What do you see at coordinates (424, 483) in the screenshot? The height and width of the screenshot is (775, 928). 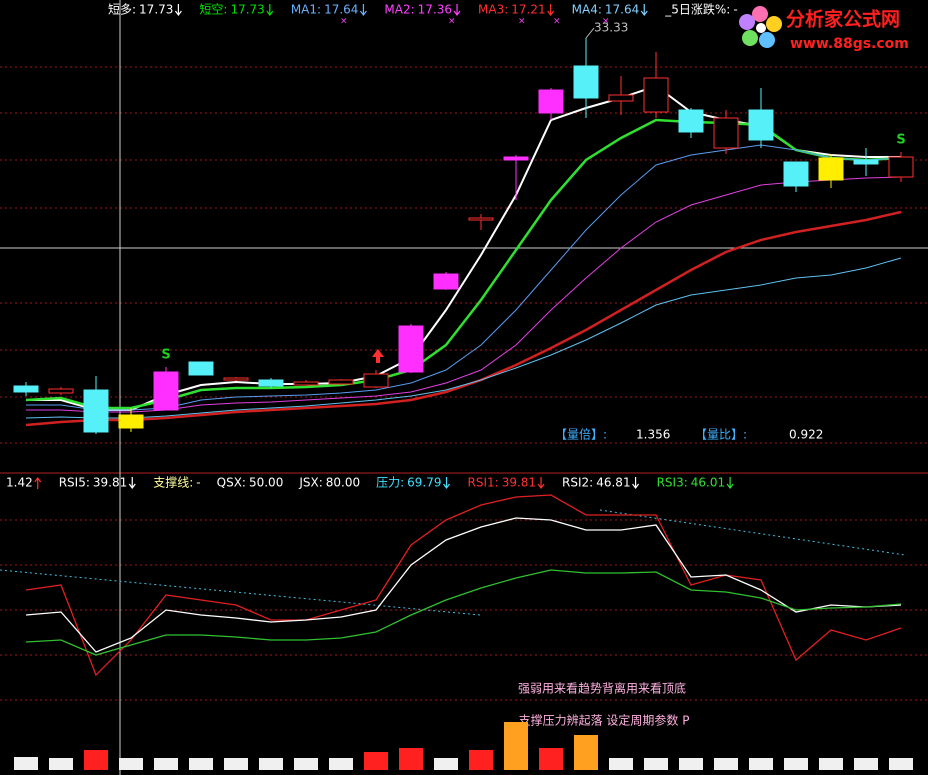 I see `legend-value: 69.79` at bounding box center [424, 483].